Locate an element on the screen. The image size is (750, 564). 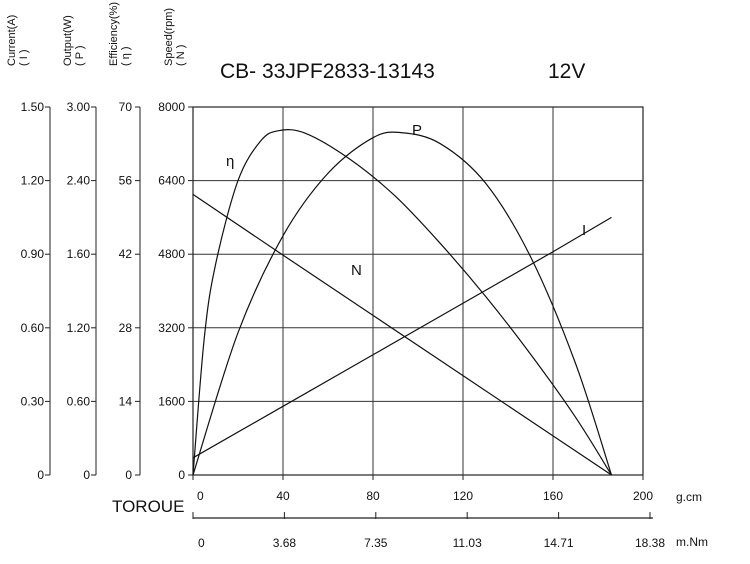
output-tick-label: 0.60 is located at coordinates (79, 401).